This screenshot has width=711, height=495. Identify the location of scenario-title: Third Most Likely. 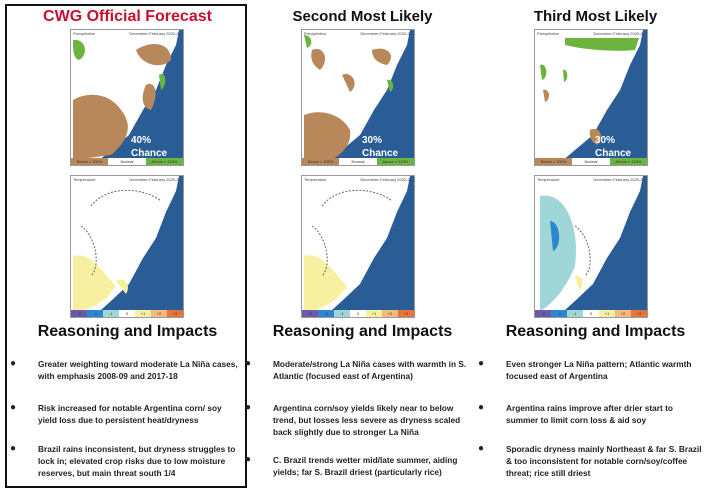
(595, 16).